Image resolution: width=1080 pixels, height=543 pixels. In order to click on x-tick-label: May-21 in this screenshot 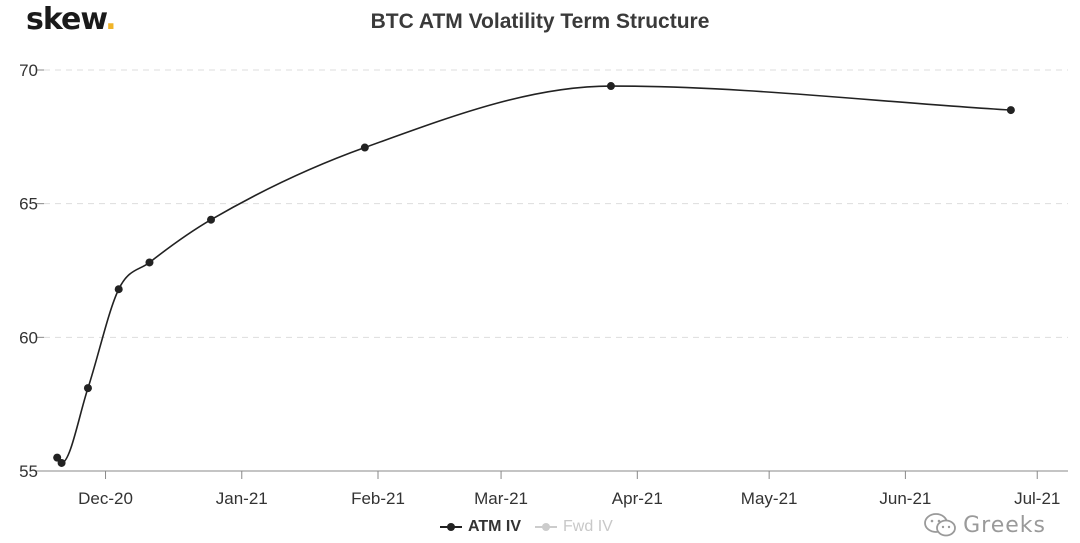, I will do `click(769, 498)`.